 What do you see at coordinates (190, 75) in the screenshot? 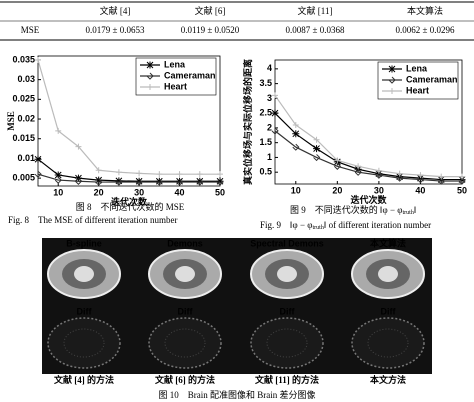
I see `legend-label: Cameraman` at bounding box center [190, 75].